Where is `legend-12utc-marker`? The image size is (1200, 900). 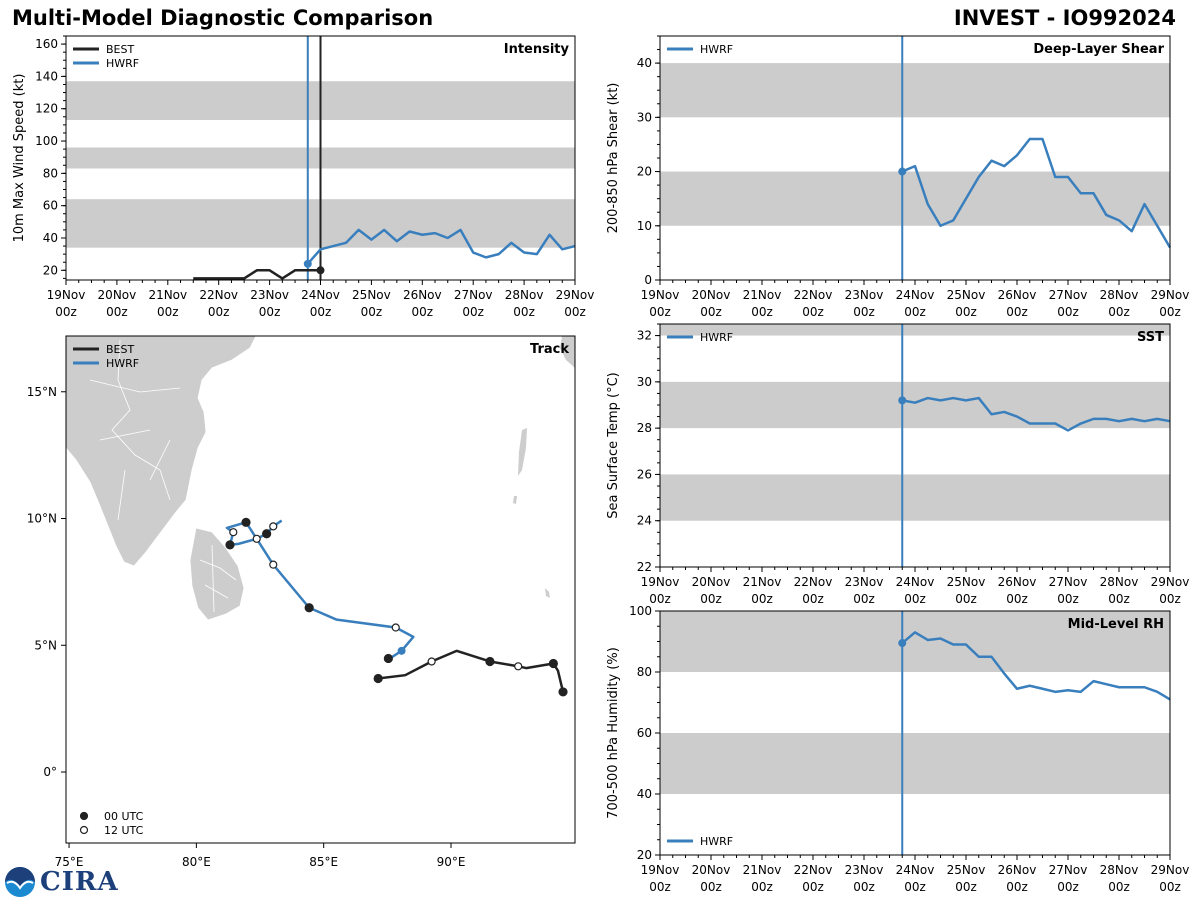
legend-12utc-marker is located at coordinates (84, 830).